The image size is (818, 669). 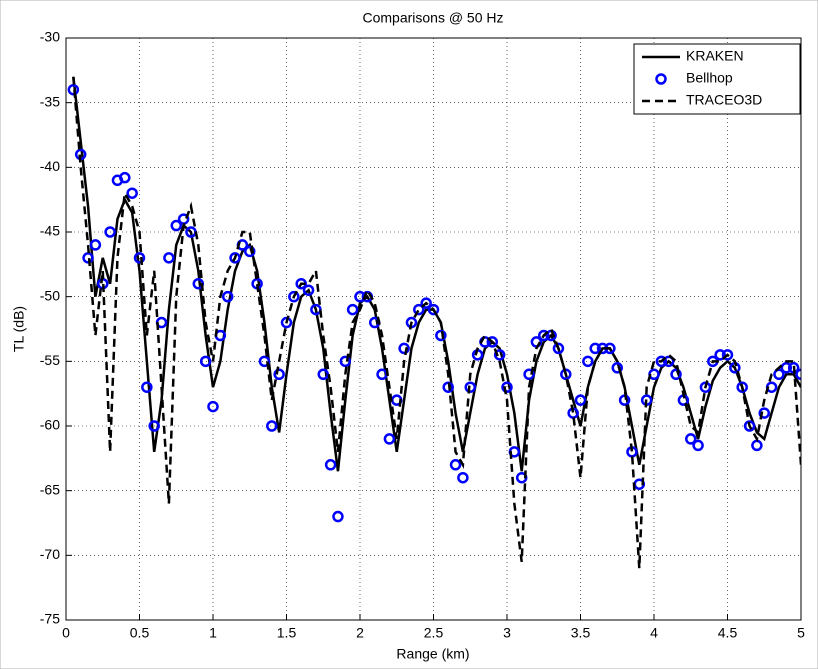 I want to click on x-tick-label: 1, so click(x=213, y=633).